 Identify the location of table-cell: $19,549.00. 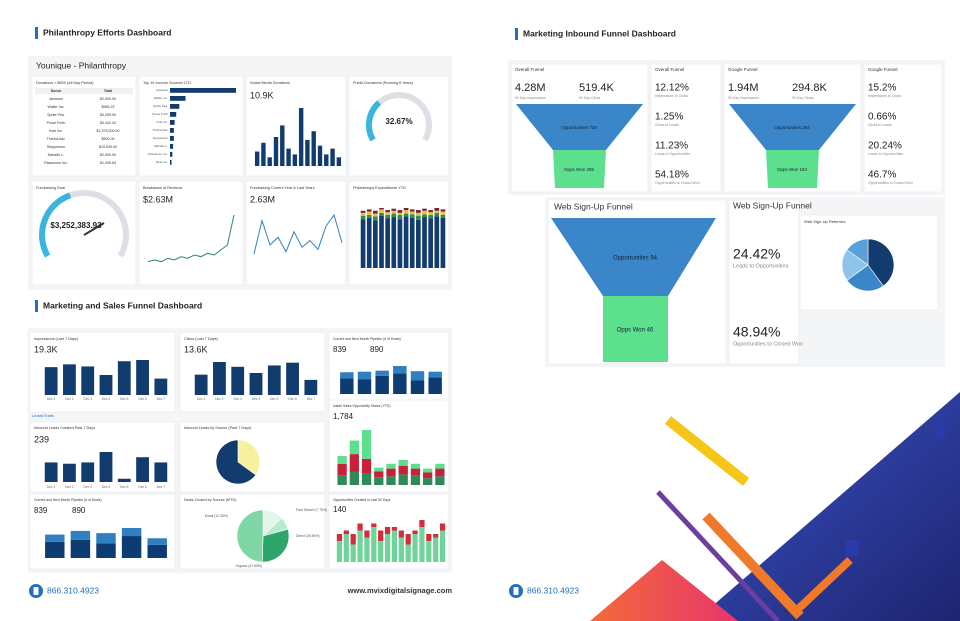
(108, 147).